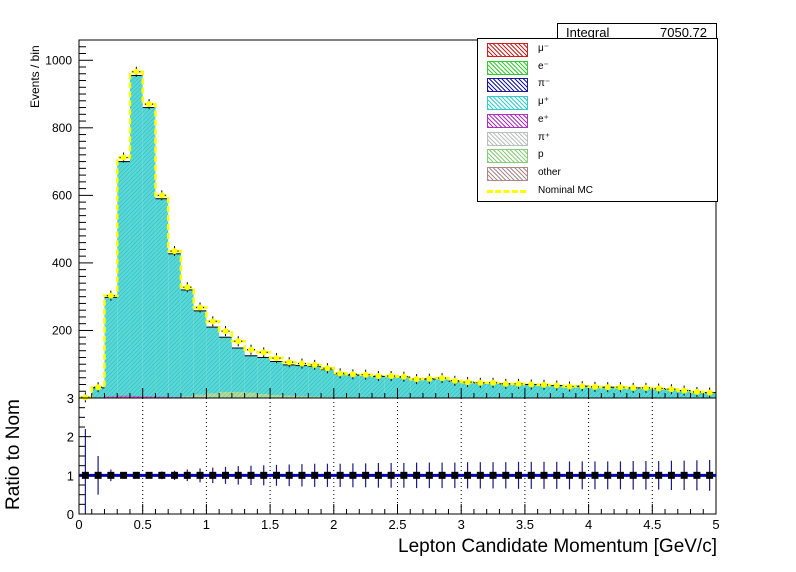 The width and height of the screenshot is (796, 572). Describe the element at coordinates (597, 49) in the screenshot. I see `legend-entry: μ⁻` at that location.